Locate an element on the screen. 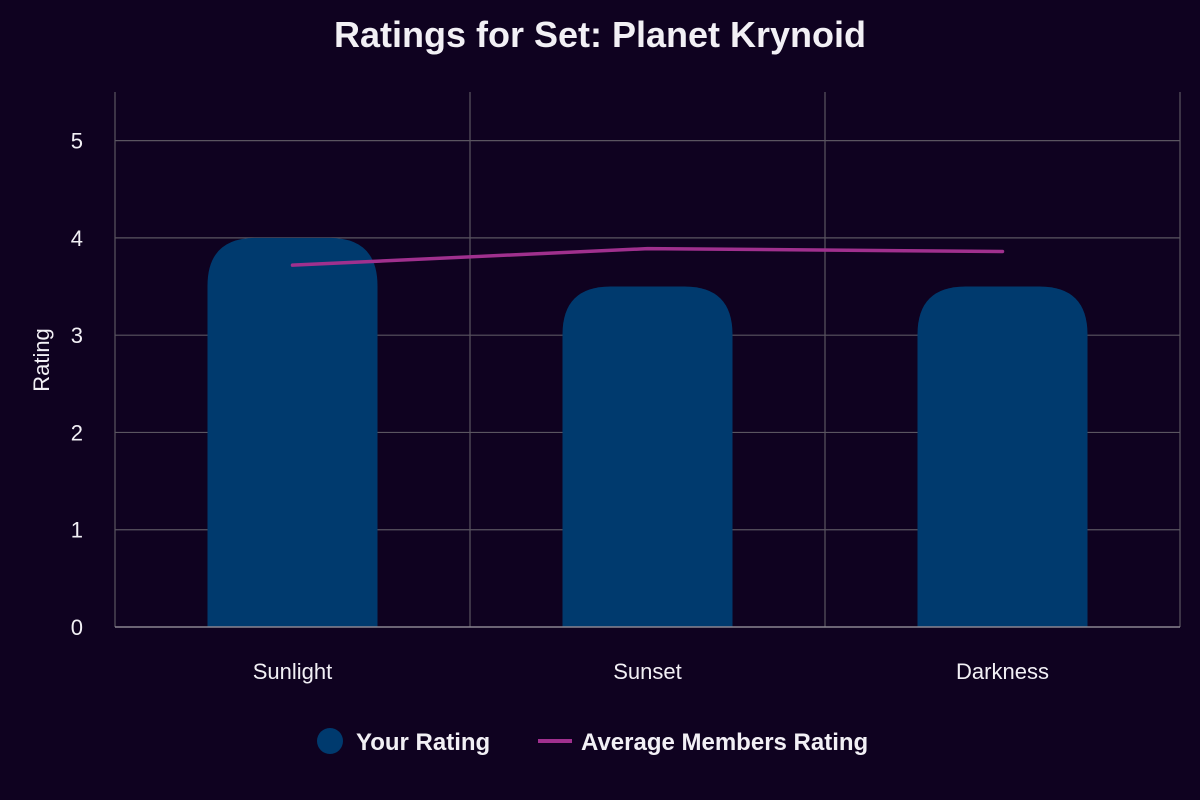 Image resolution: width=1200 pixels, height=800 pixels. legend-label-average: Average Members Rating is located at coordinates (724, 742).